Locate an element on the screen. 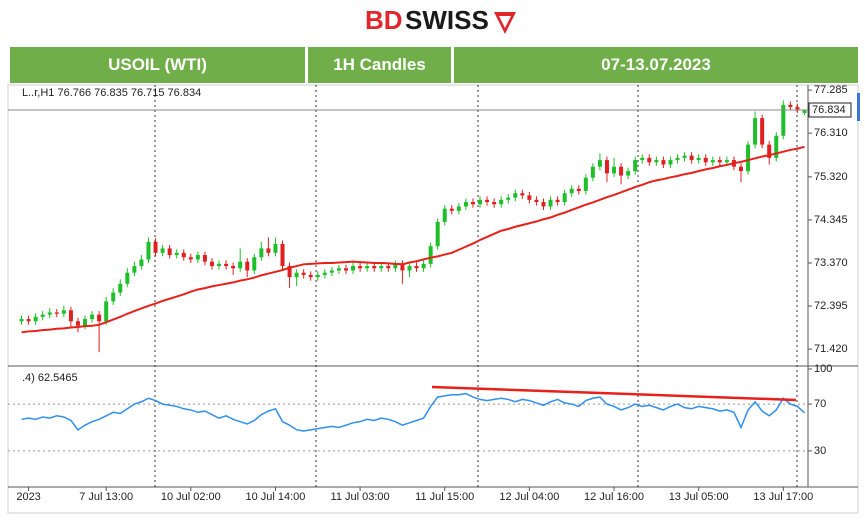  last-price-label: 76.834 is located at coordinates (829, 110).